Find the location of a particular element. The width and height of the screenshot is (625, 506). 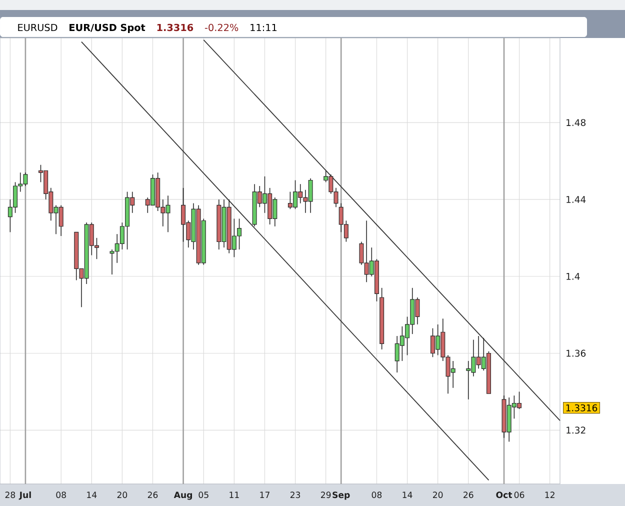

x-tick-label: 29 is located at coordinates (326, 495).